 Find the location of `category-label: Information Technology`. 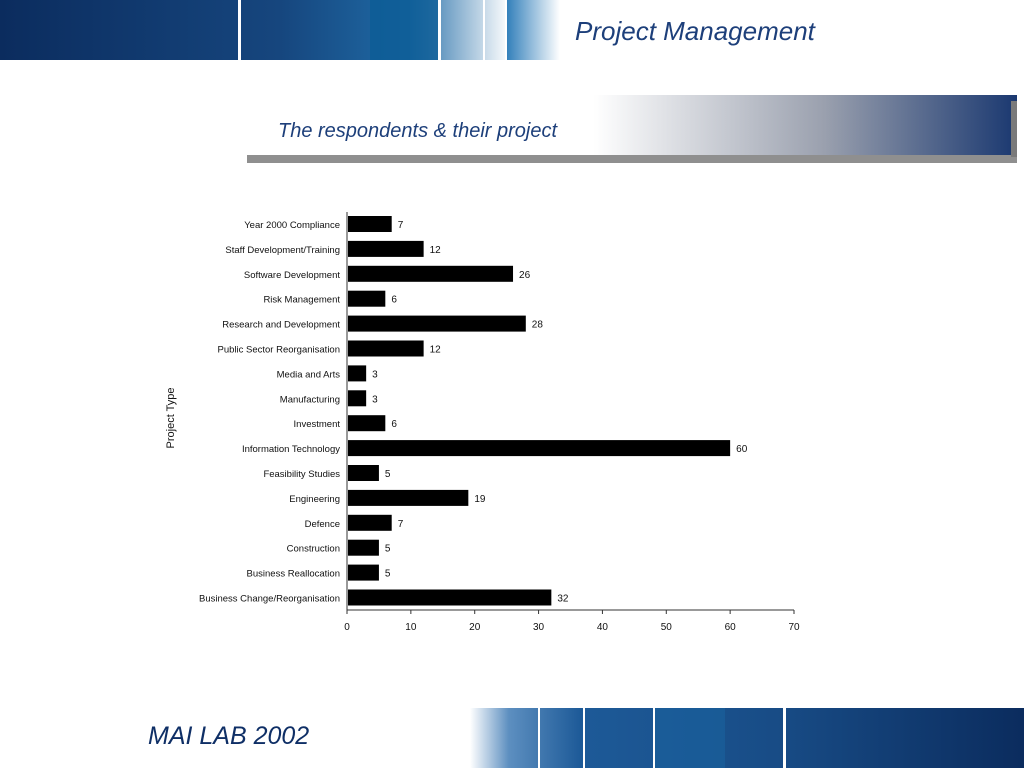

category-label: Information Technology is located at coordinates (291, 449).